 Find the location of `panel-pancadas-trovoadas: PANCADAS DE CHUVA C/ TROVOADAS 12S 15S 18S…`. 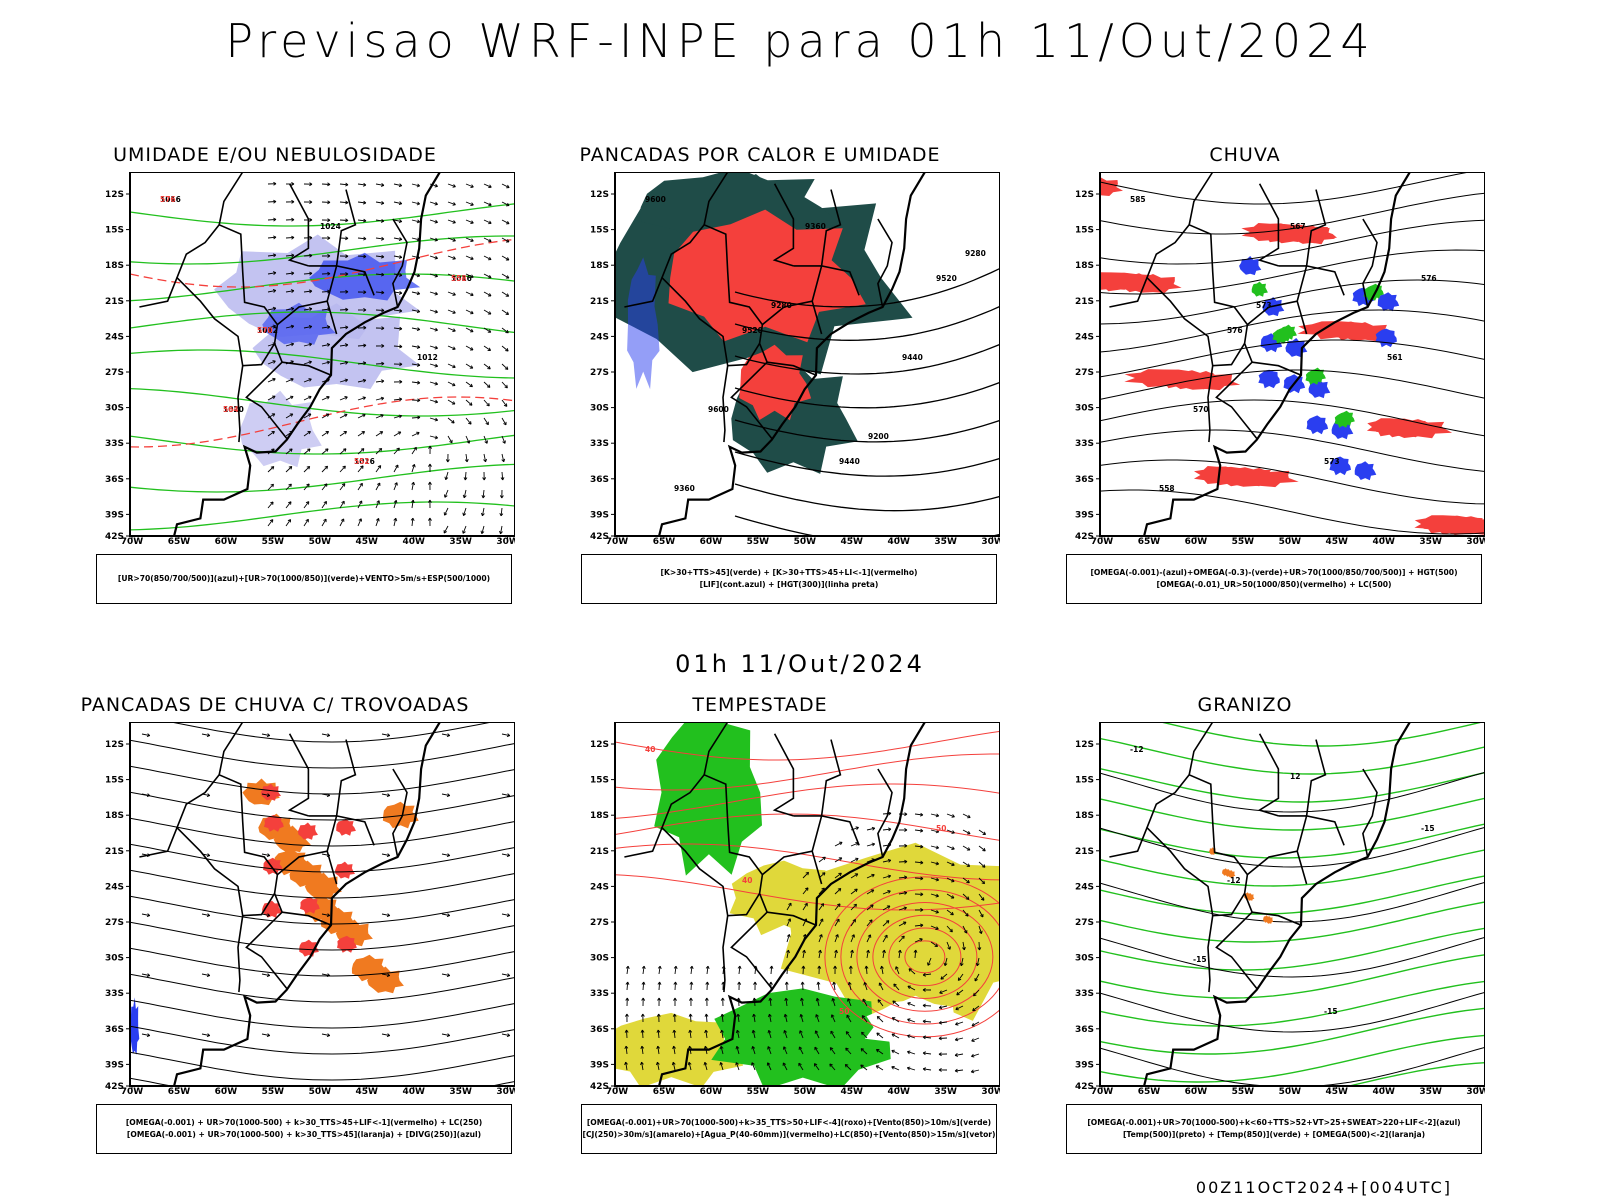

panel-pancadas-trovoadas: PANCADAS DE CHUVA C/ TROVOADAS 12S 15S 18S… is located at coordinates (285, 933).